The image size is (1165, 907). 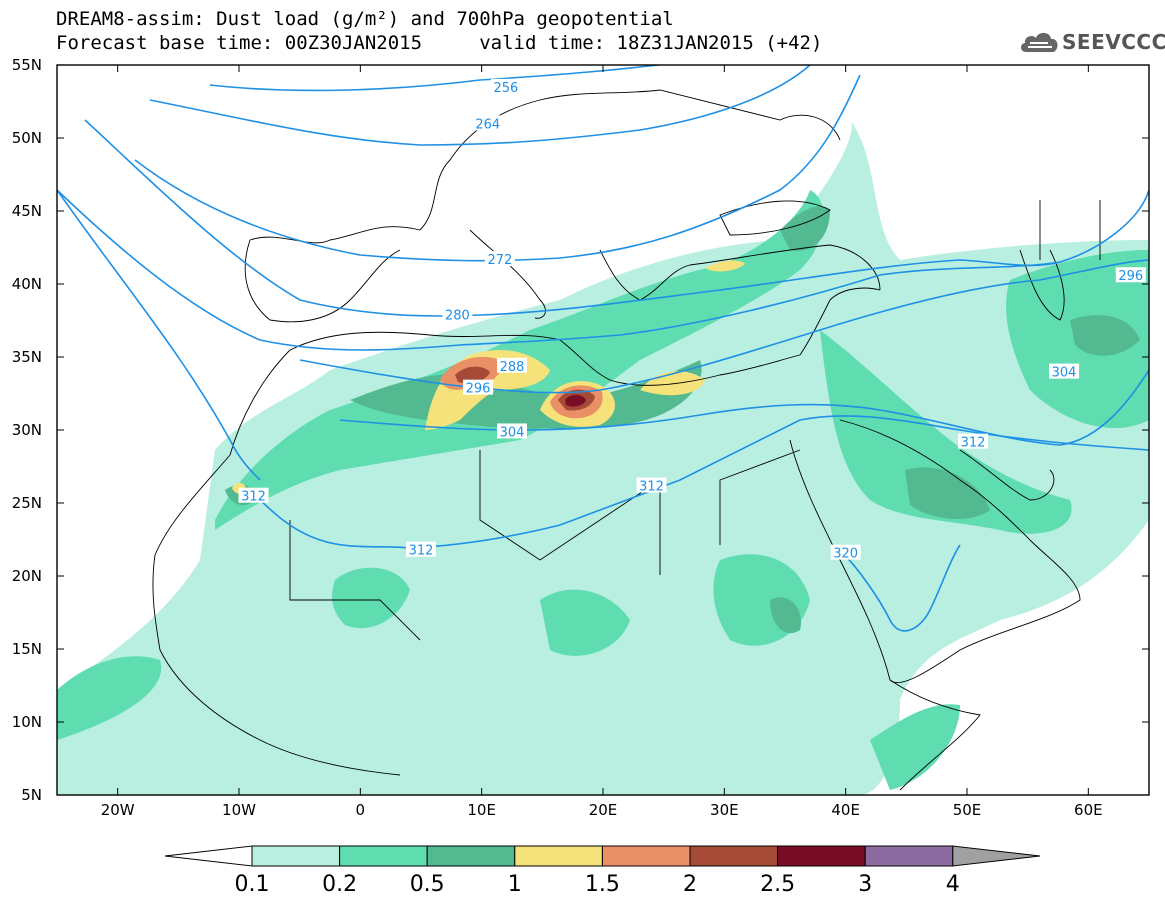 I want to click on lat-tick-label: 10N, so click(x=26, y=722).